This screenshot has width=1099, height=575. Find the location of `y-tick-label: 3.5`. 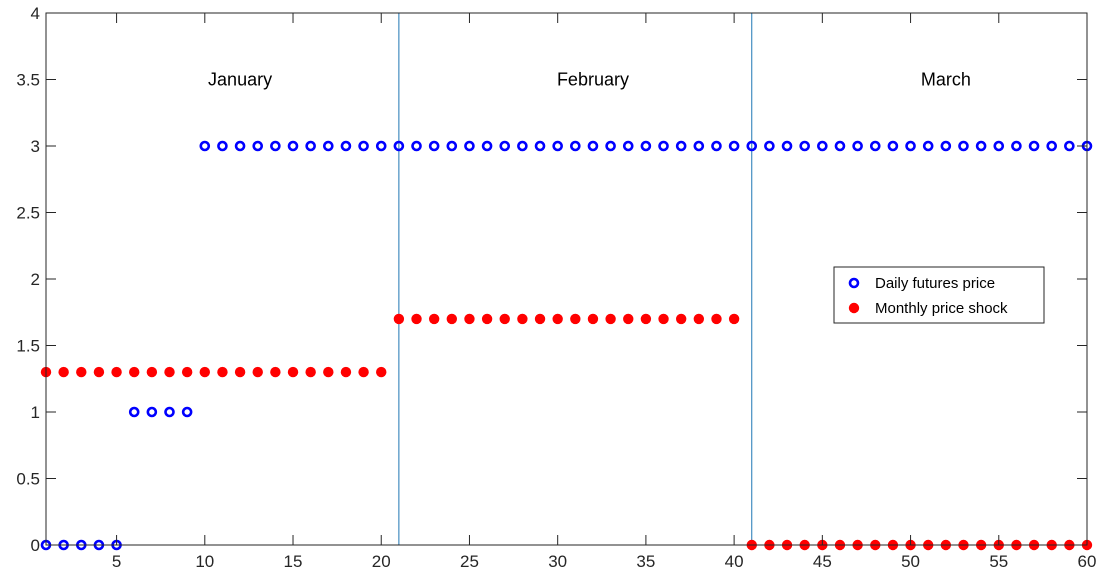

y-tick-label: 3.5 is located at coordinates (28, 80).